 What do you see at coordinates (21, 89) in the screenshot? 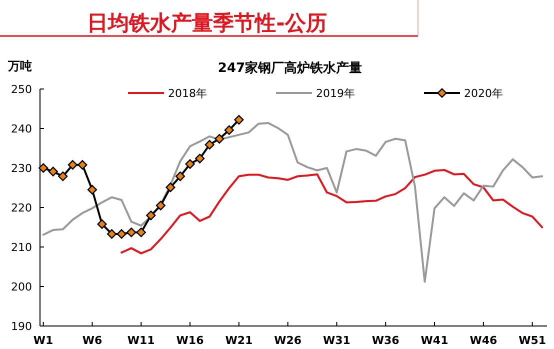
I see `y-tick-label: 250` at bounding box center [21, 89].